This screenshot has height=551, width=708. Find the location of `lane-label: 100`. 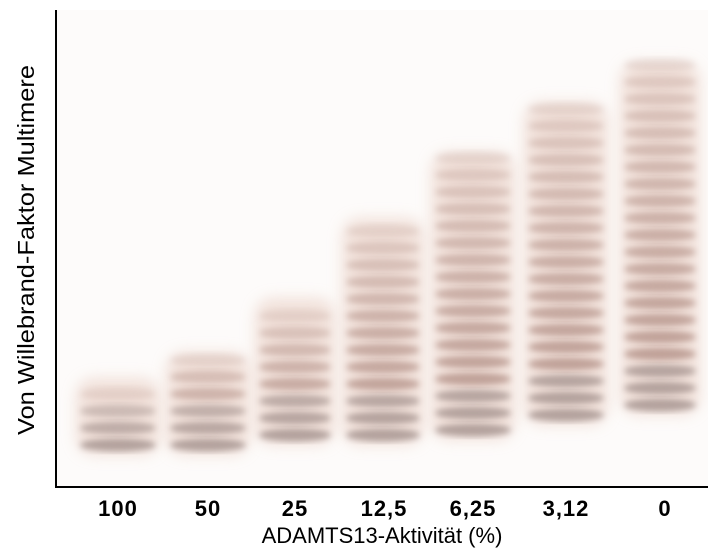

lane-label: 100 is located at coordinates (118, 508).